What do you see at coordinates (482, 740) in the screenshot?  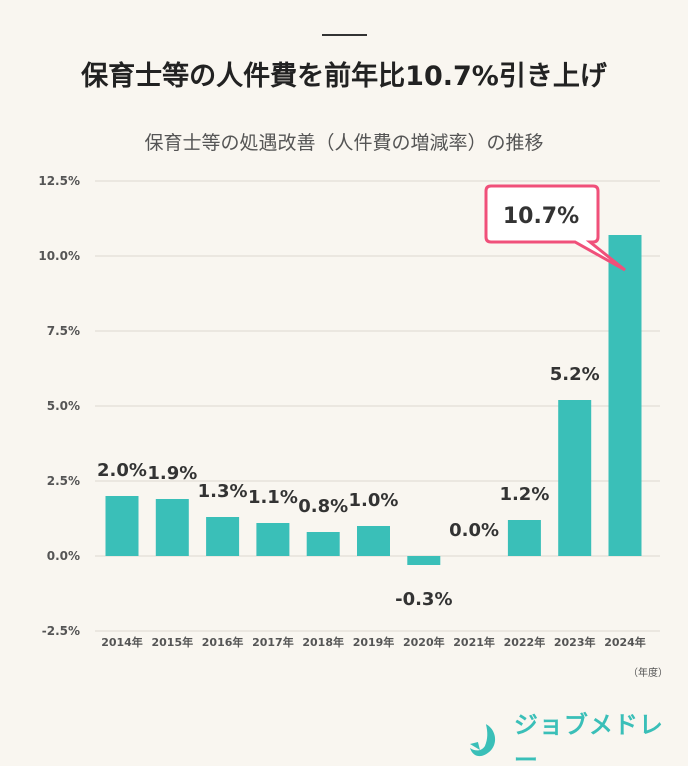 I see `logo-icon` at bounding box center [482, 740].